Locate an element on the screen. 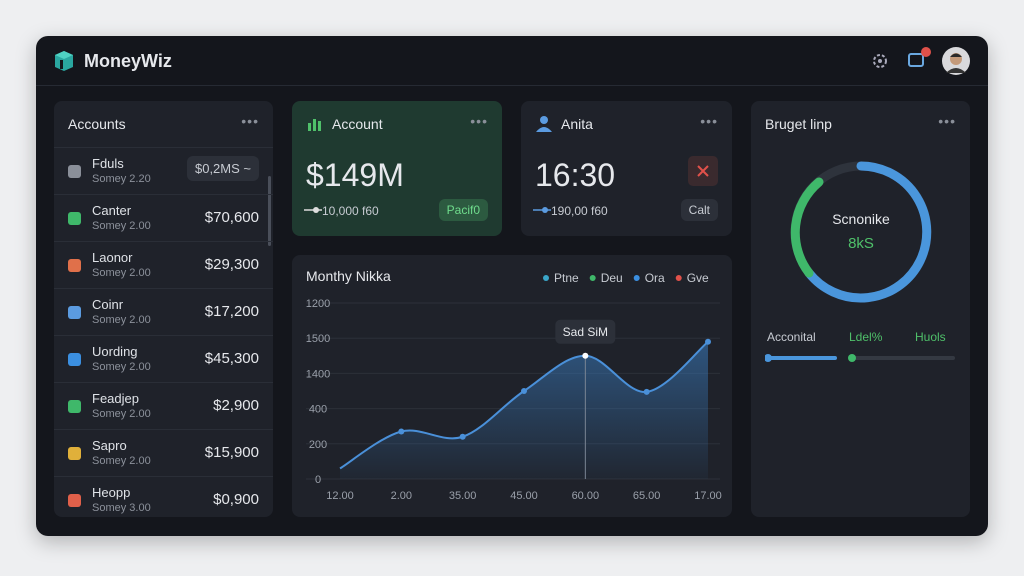 The image size is (1024, 576). account-row: Sapro Somey 2.00 $15,900 is located at coordinates (163, 452).